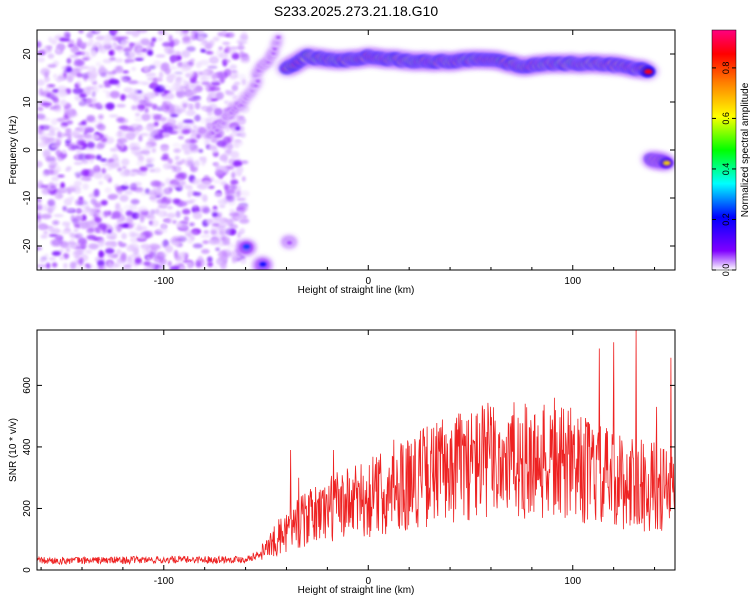  I want to click on y-tick-label: -10, so click(27, 197).